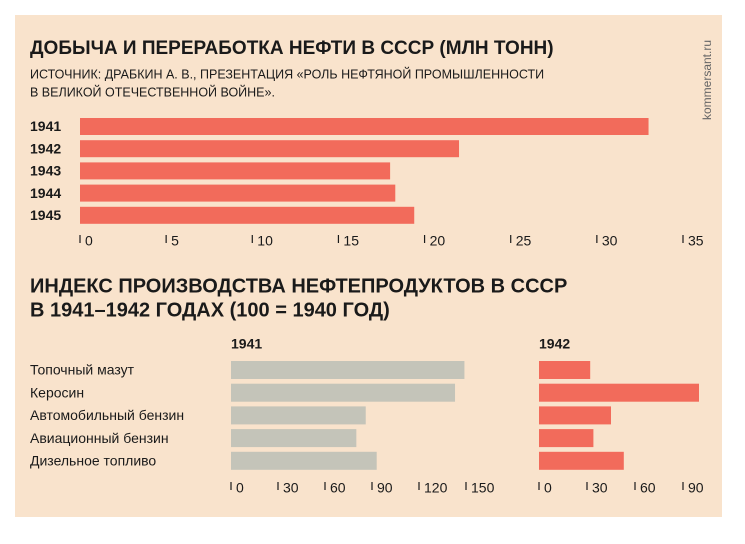  I want to click on watermark: kommersant.ru, so click(707, 80).